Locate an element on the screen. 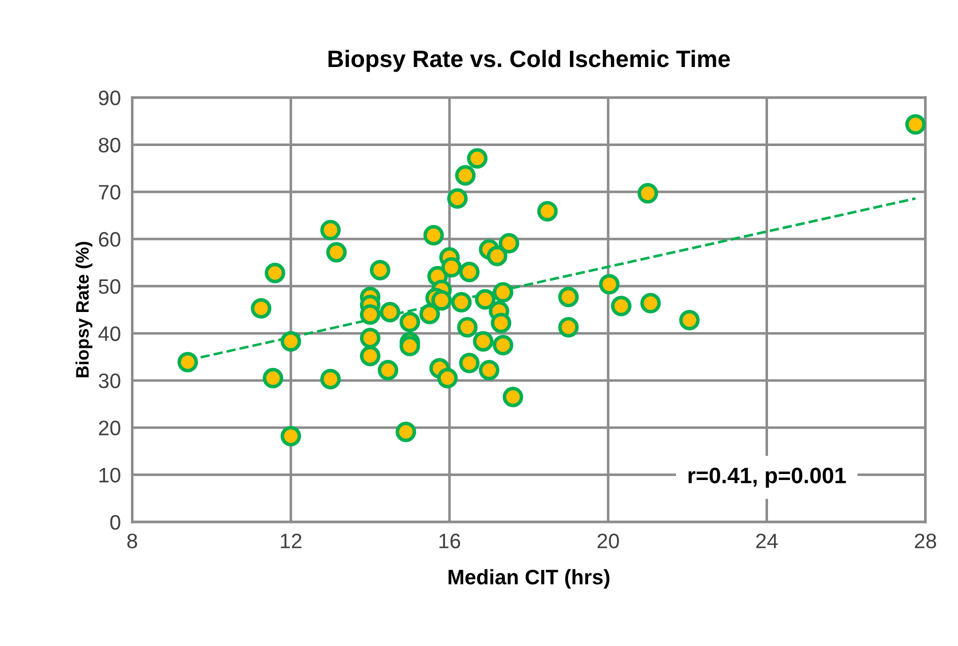  y-tick-label: 40 is located at coordinates (109, 334).